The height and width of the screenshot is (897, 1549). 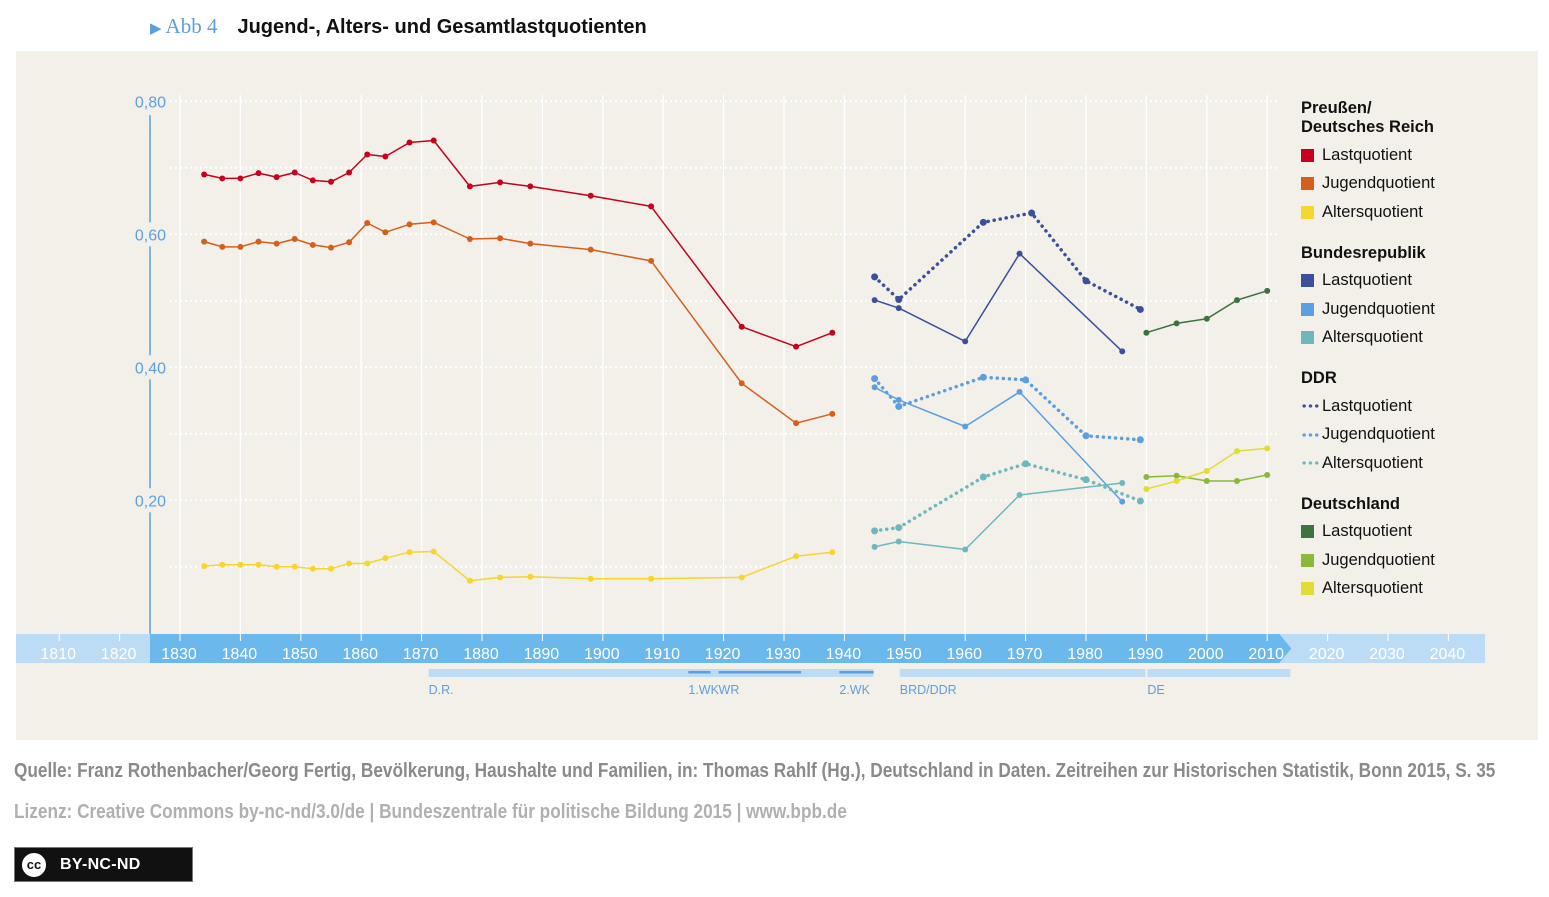 What do you see at coordinates (703, 690) in the screenshot?
I see `era-label: 1.WK` at bounding box center [703, 690].